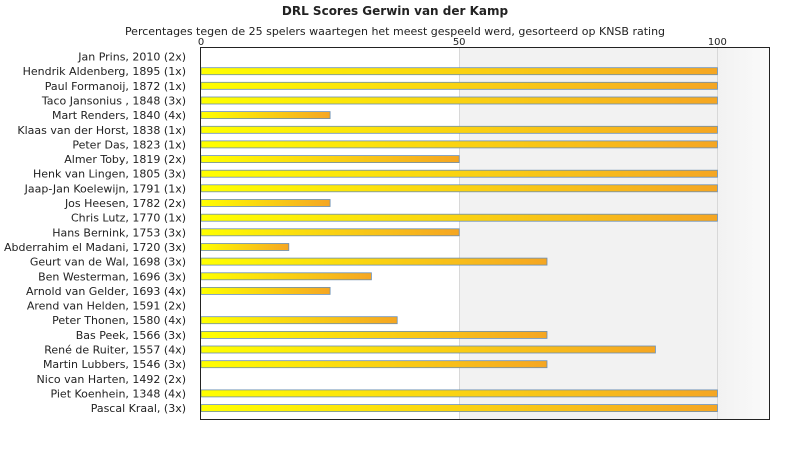 This screenshot has width=790, height=450. What do you see at coordinates (131, 57) in the screenshot?
I see `category-label: Jan Prins, 2010 (2x)` at bounding box center [131, 57].